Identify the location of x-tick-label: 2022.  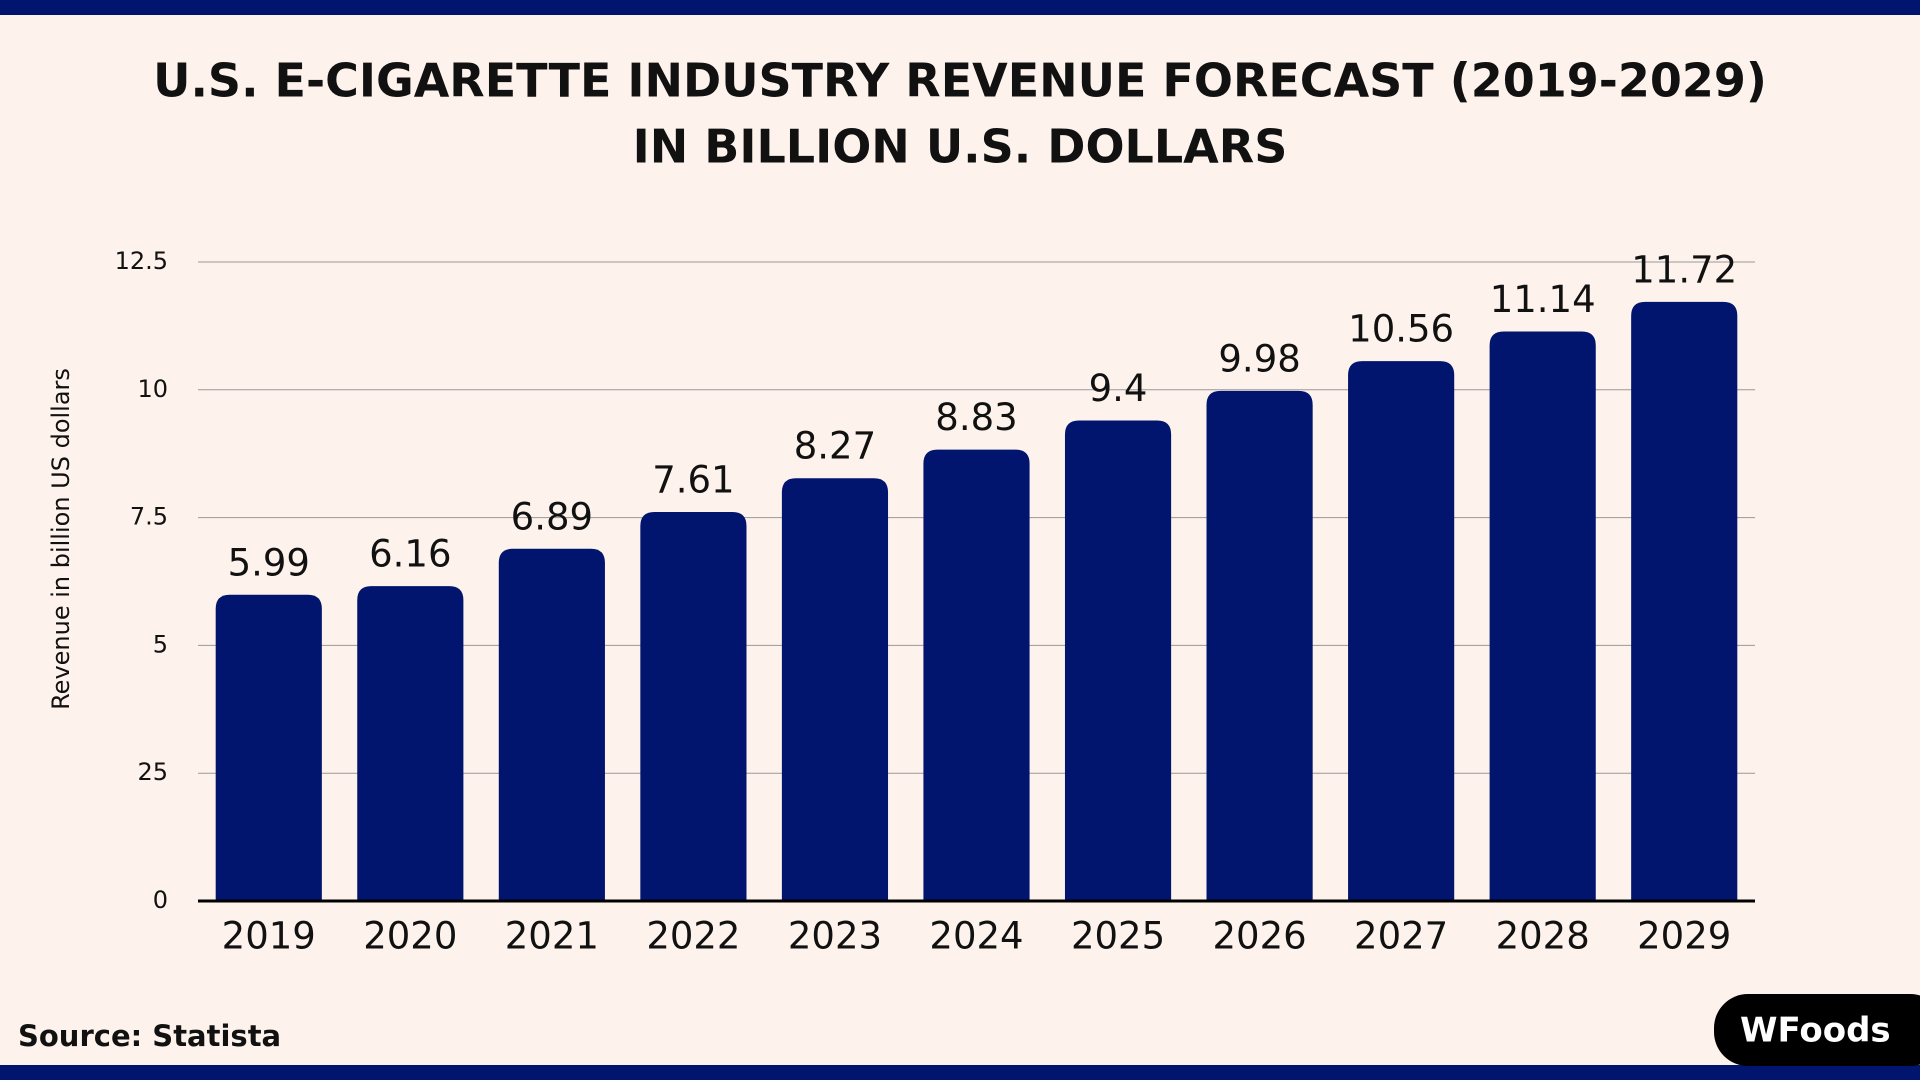
(693, 936).